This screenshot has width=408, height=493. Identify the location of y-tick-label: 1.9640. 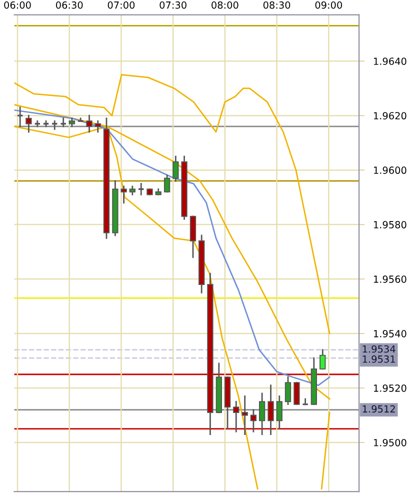
(390, 61).